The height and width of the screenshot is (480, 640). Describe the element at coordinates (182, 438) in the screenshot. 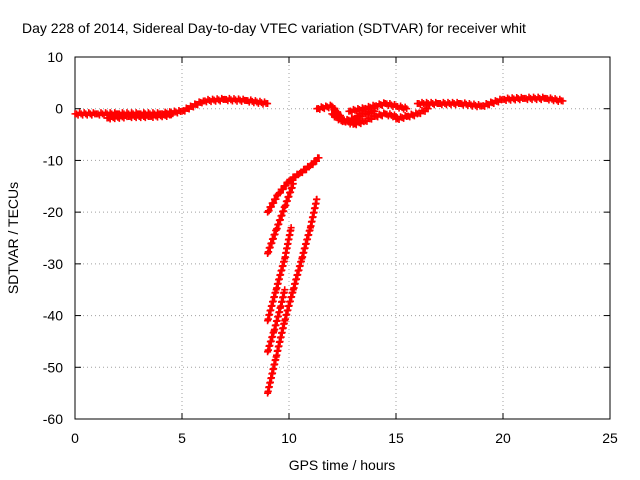

I see `x-tick-label: 5` at that location.